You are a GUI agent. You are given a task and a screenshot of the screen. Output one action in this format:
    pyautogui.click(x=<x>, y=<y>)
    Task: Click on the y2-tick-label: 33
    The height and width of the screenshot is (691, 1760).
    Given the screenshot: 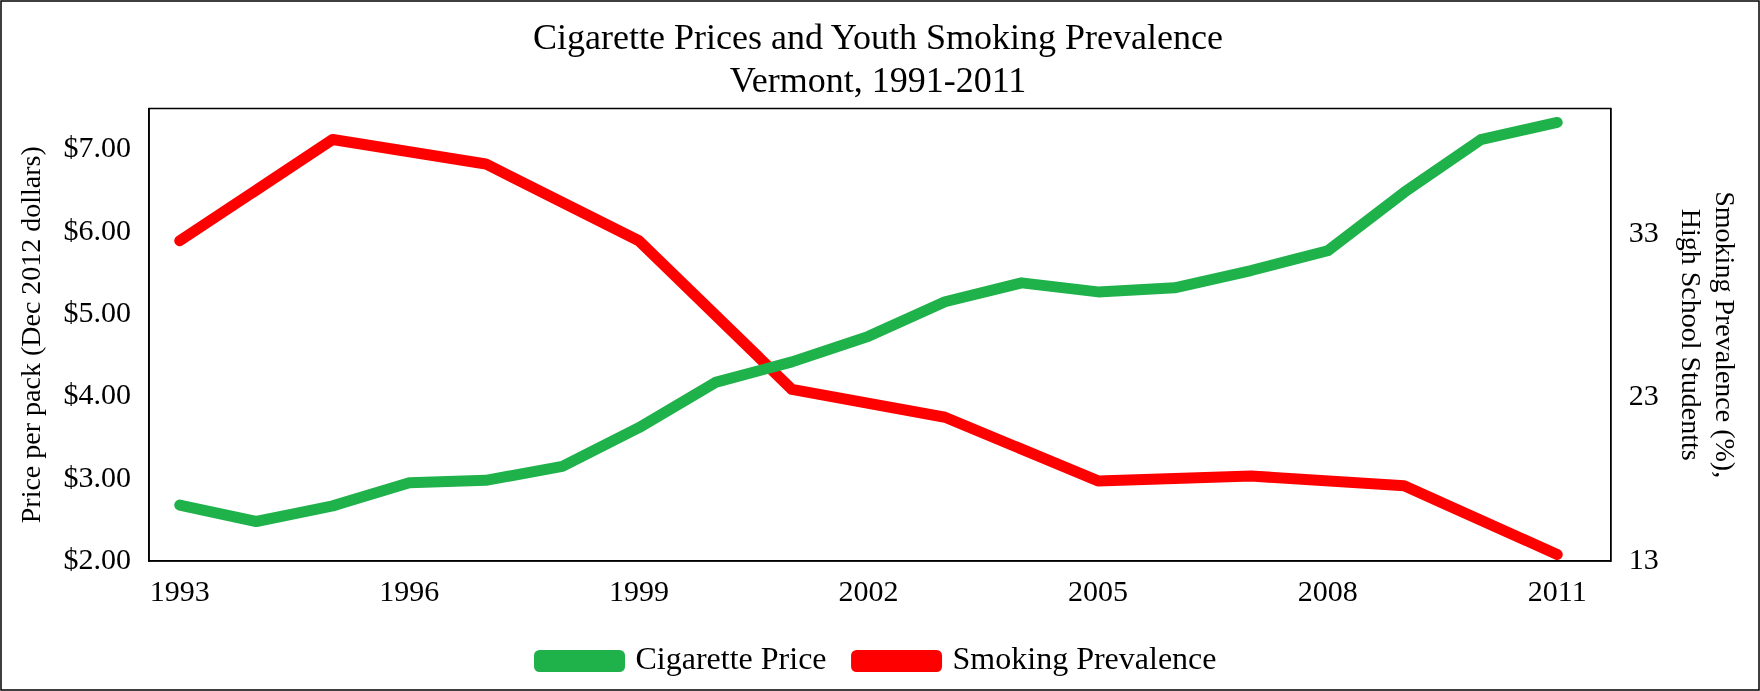 What is the action you would take?
    pyautogui.click(x=1643, y=232)
    